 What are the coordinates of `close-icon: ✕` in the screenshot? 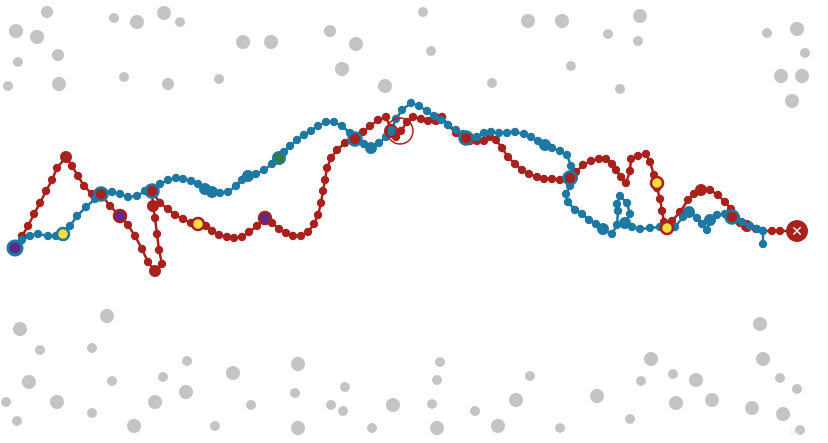 It's located at (797, 232).